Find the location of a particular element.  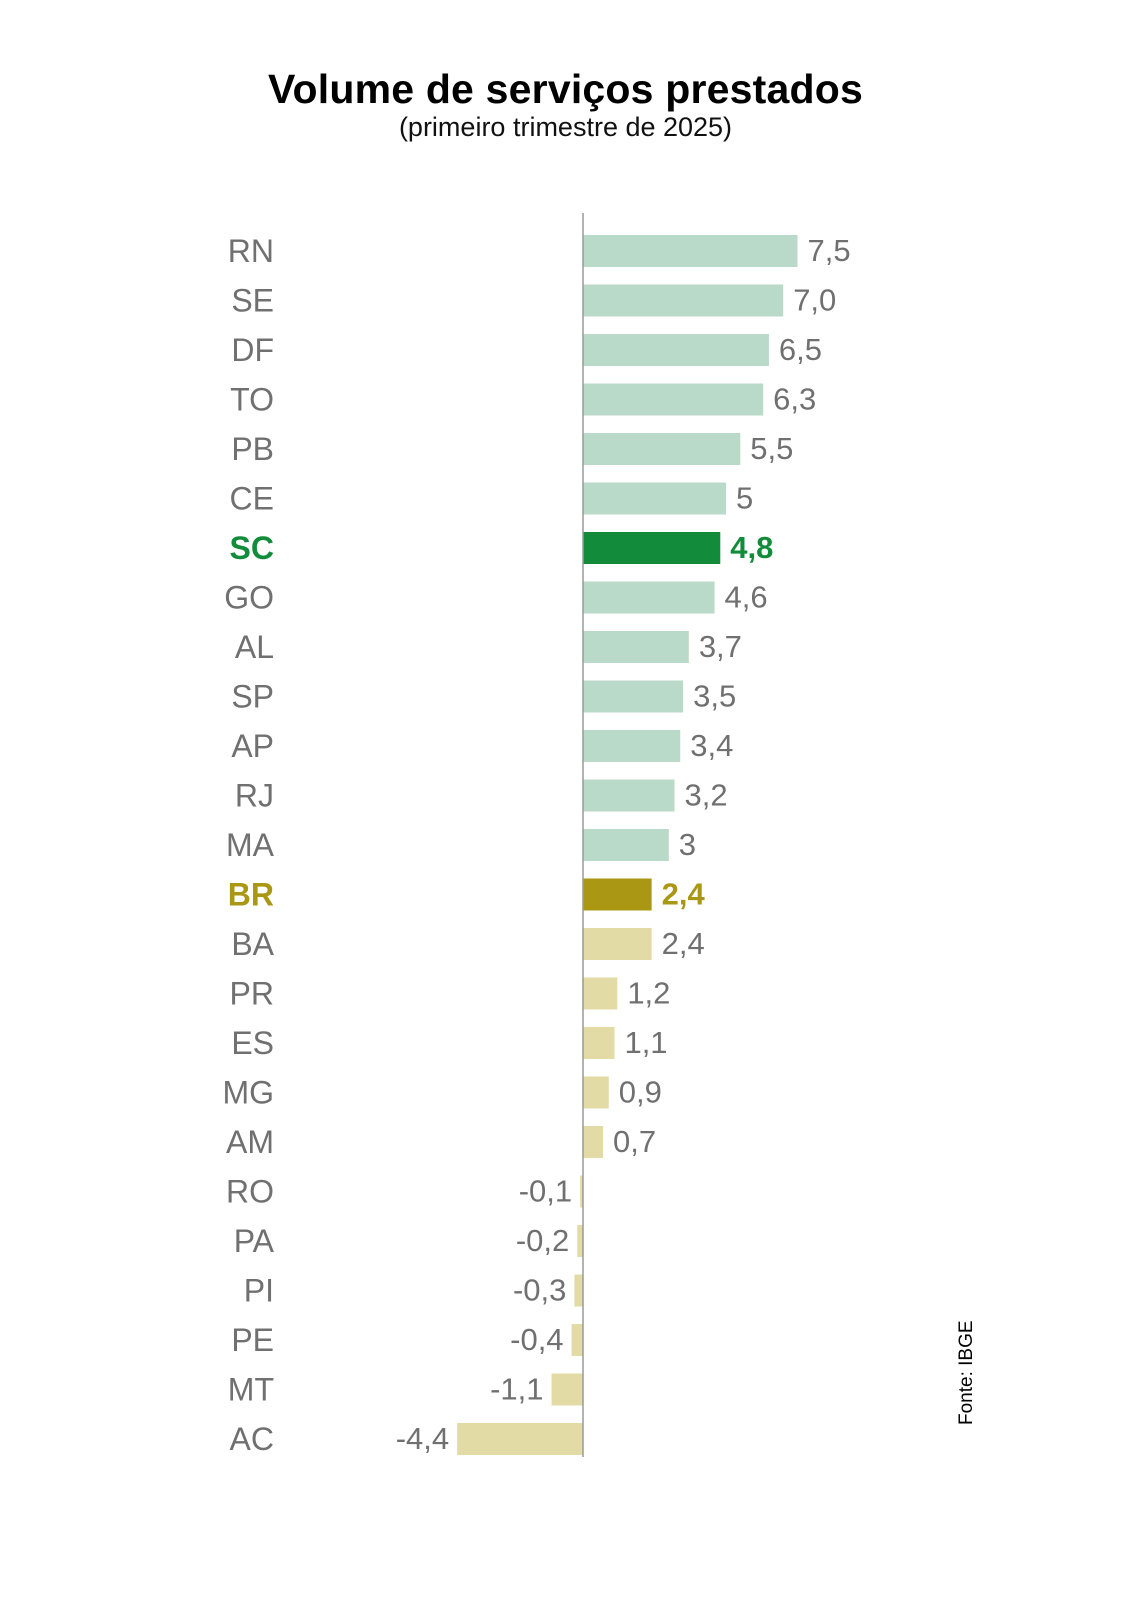

category-label-br: BR is located at coordinates (251, 895).